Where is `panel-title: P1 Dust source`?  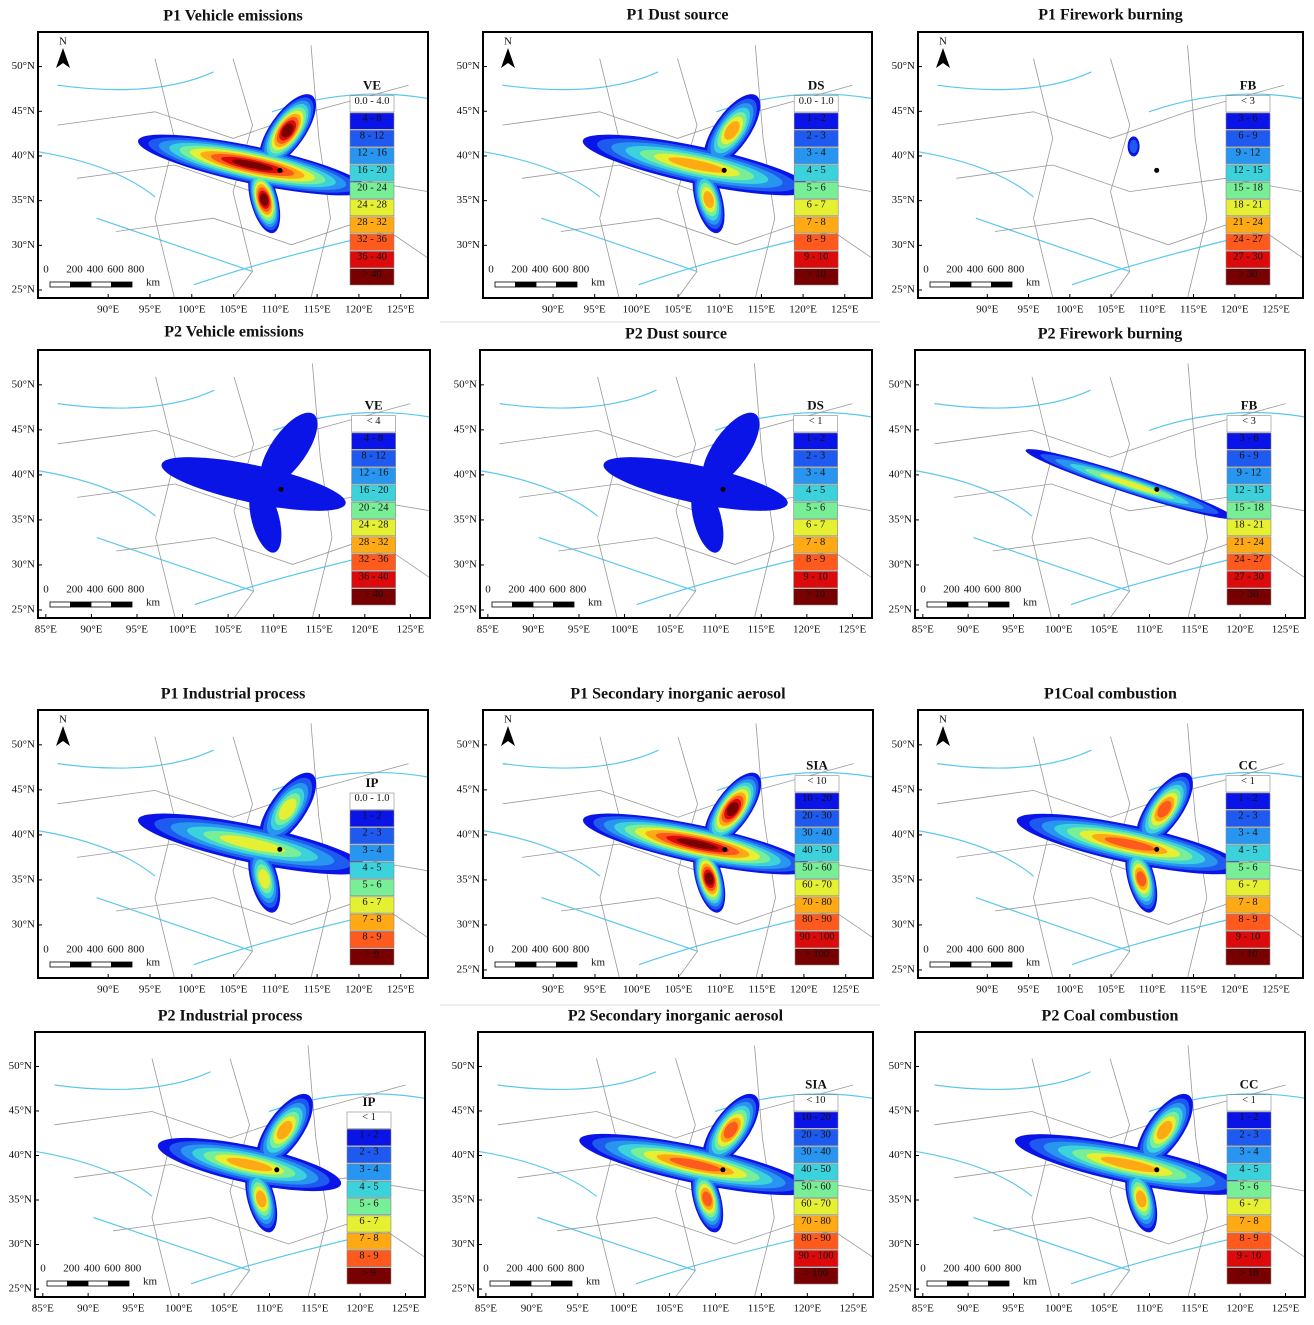
panel-title: P1 Dust source is located at coordinates (678, 15).